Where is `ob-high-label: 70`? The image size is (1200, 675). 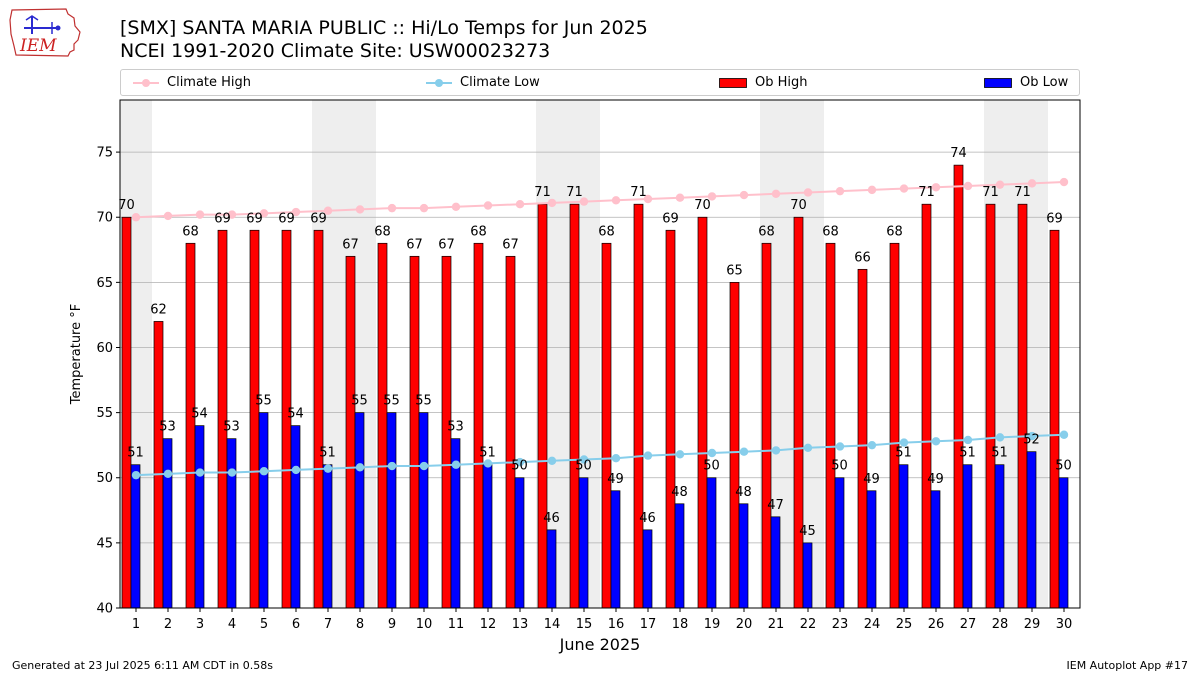
ob-high-label: 70 is located at coordinates (126, 205).